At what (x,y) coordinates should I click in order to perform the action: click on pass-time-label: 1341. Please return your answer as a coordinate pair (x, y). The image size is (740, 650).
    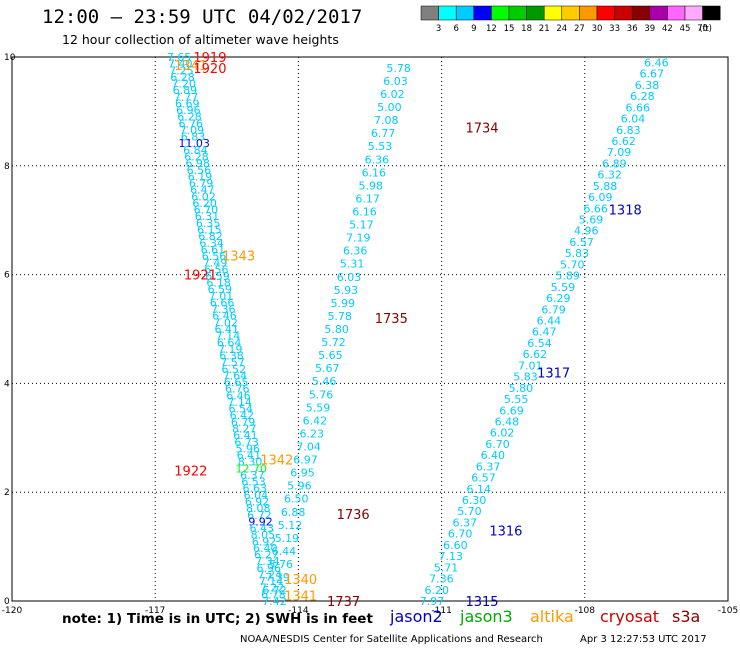
    Looking at the image, I should click on (300, 597).